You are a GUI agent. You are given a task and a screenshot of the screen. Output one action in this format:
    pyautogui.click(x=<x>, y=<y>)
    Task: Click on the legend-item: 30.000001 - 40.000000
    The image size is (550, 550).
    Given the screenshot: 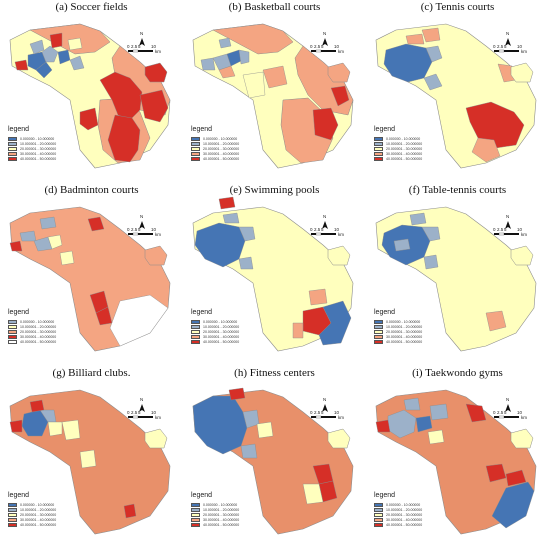 What is the action you would take?
    pyautogui.click(x=398, y=337)
    